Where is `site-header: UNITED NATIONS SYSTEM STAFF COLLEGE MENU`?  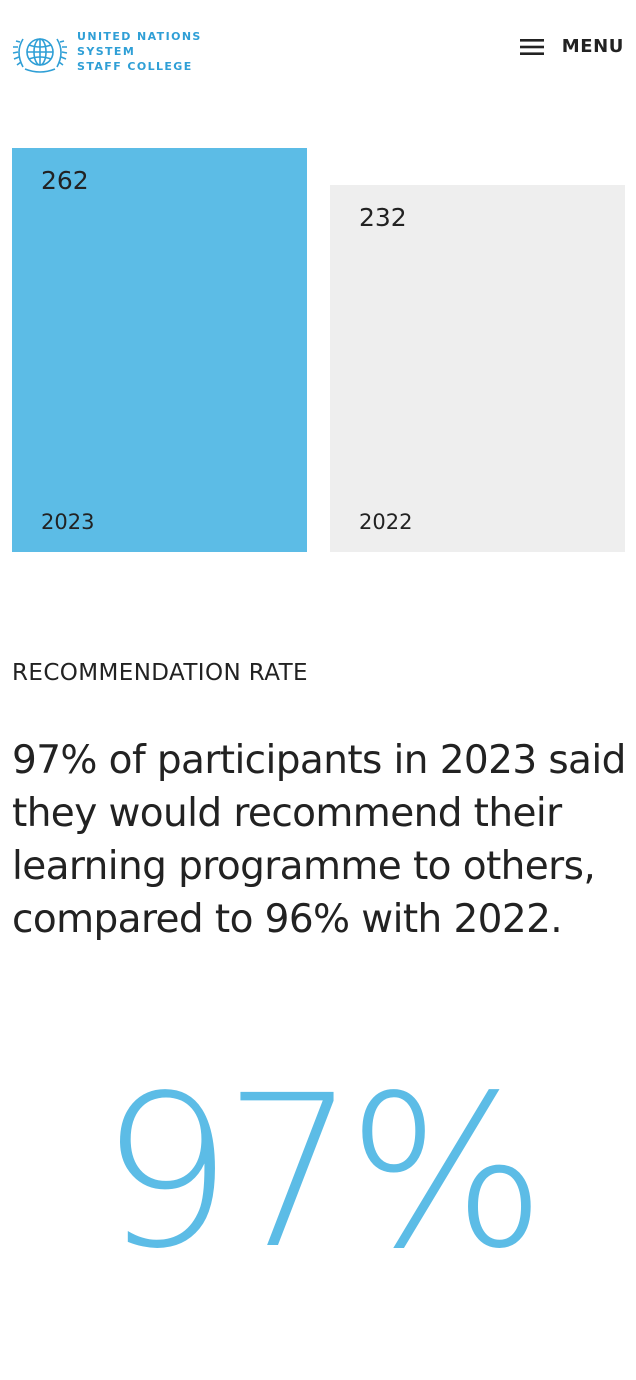 site-header: UNITED NATIONS SYSTEM STAFF COLLEGE MENU is located at coordinates (318, 50).